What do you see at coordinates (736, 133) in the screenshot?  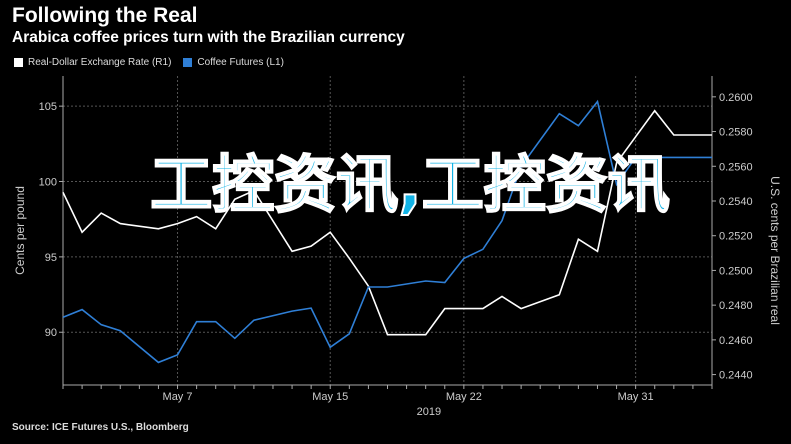 I see `y-right-tick-label: 0.2580` at bounding box center [736, 133].